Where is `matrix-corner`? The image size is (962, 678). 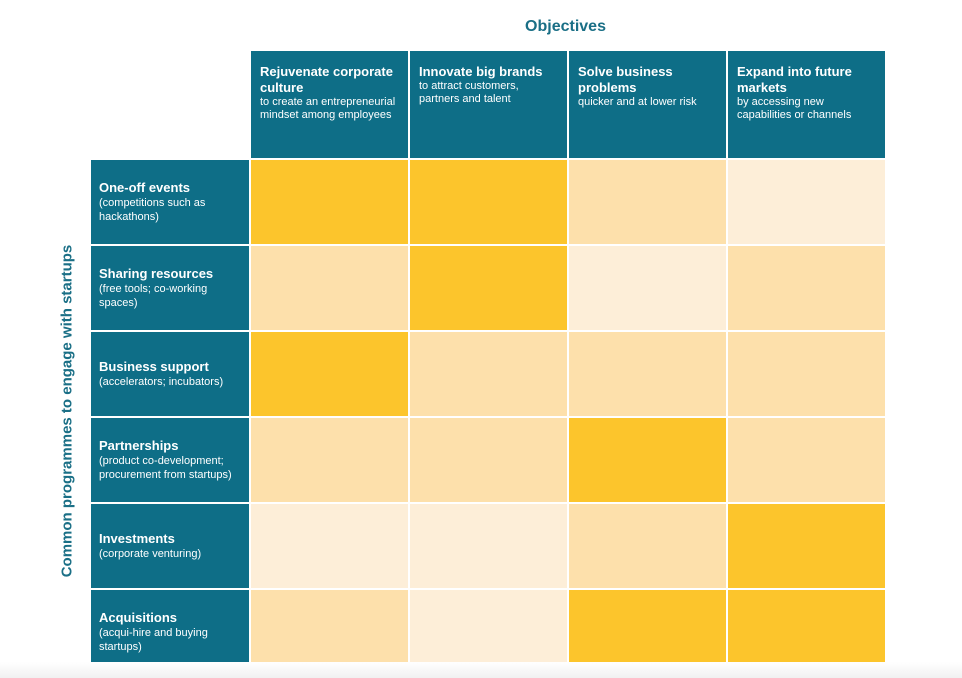
matrix-corner is located at coordinates (170, 104).